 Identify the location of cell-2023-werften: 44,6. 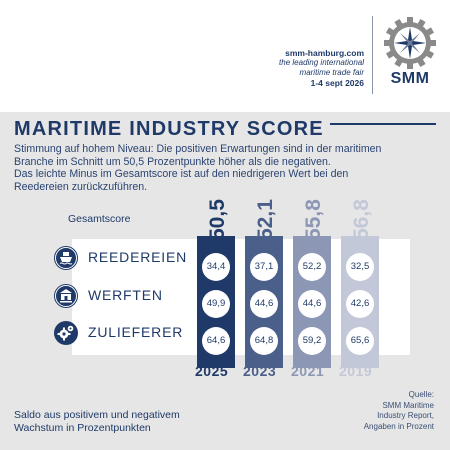
(264, 304).